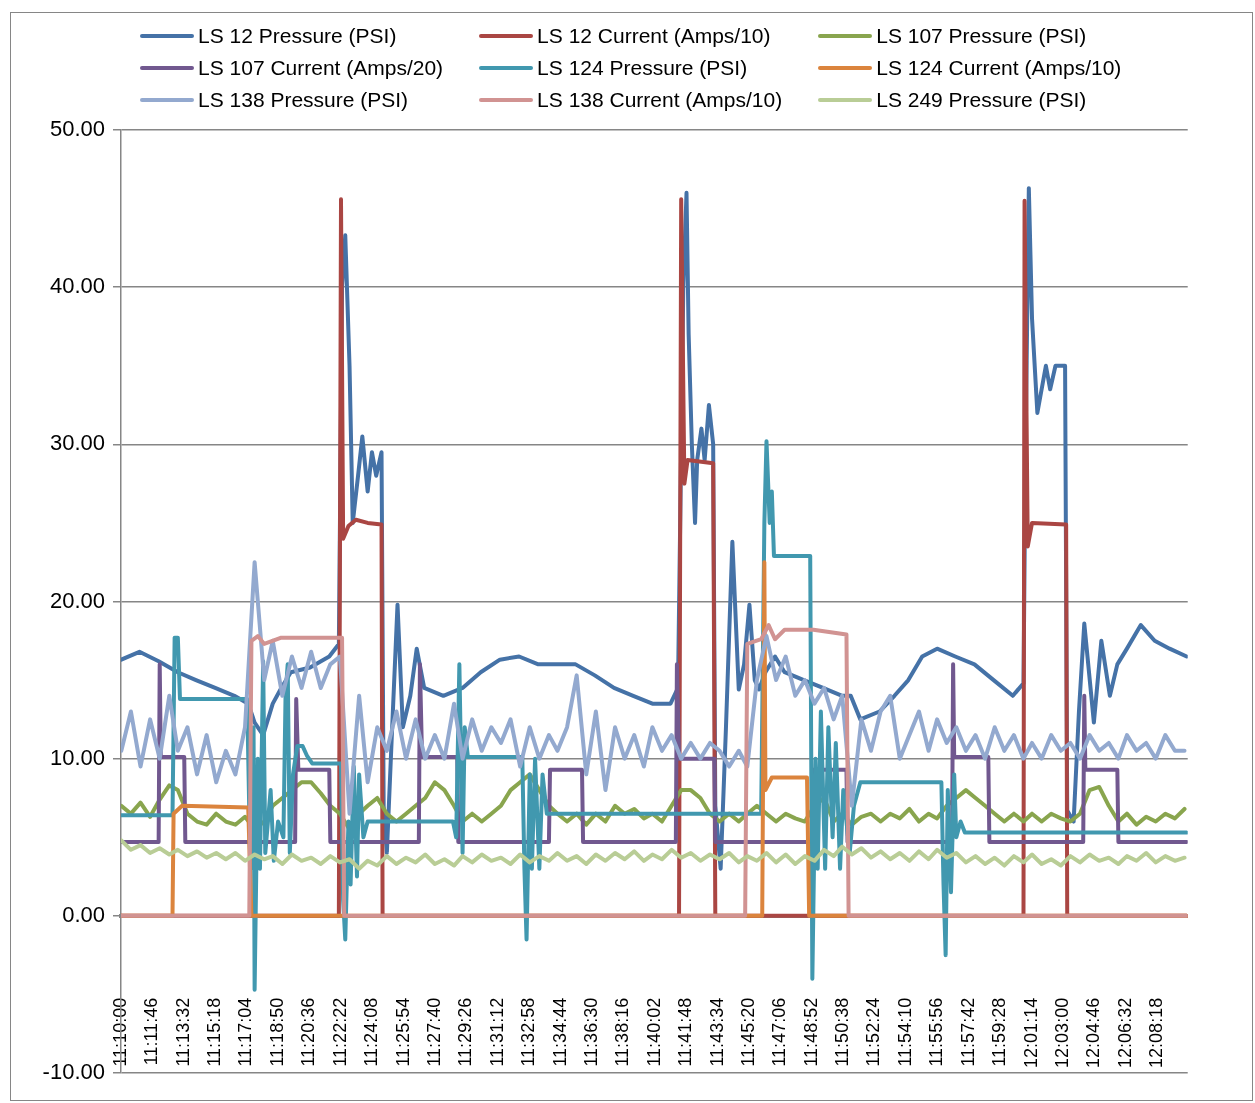  What do you see at coordinates (810, 1032) in the screenshot?
I see `x-tick-label: 11:48:52` at bounding box center [810, 1032].